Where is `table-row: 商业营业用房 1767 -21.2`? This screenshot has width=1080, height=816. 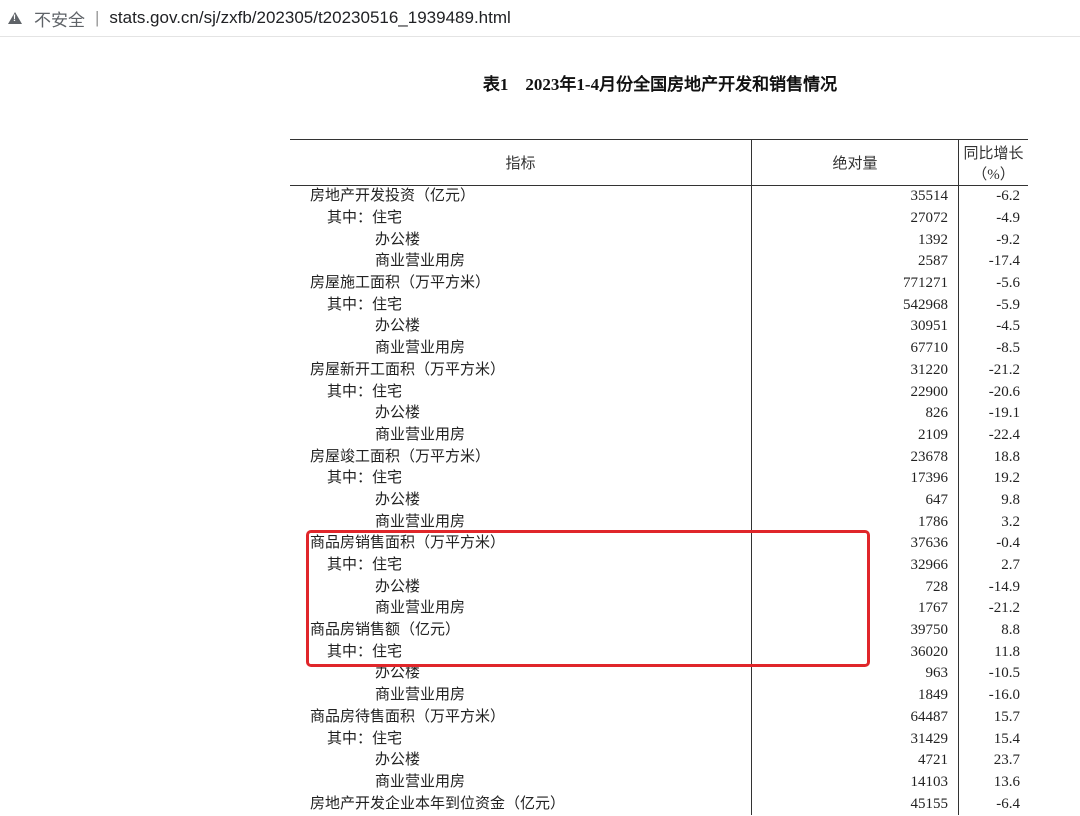
table-row: 商业营业用房 1767 -21.2 is located at coordinates (659, 609).